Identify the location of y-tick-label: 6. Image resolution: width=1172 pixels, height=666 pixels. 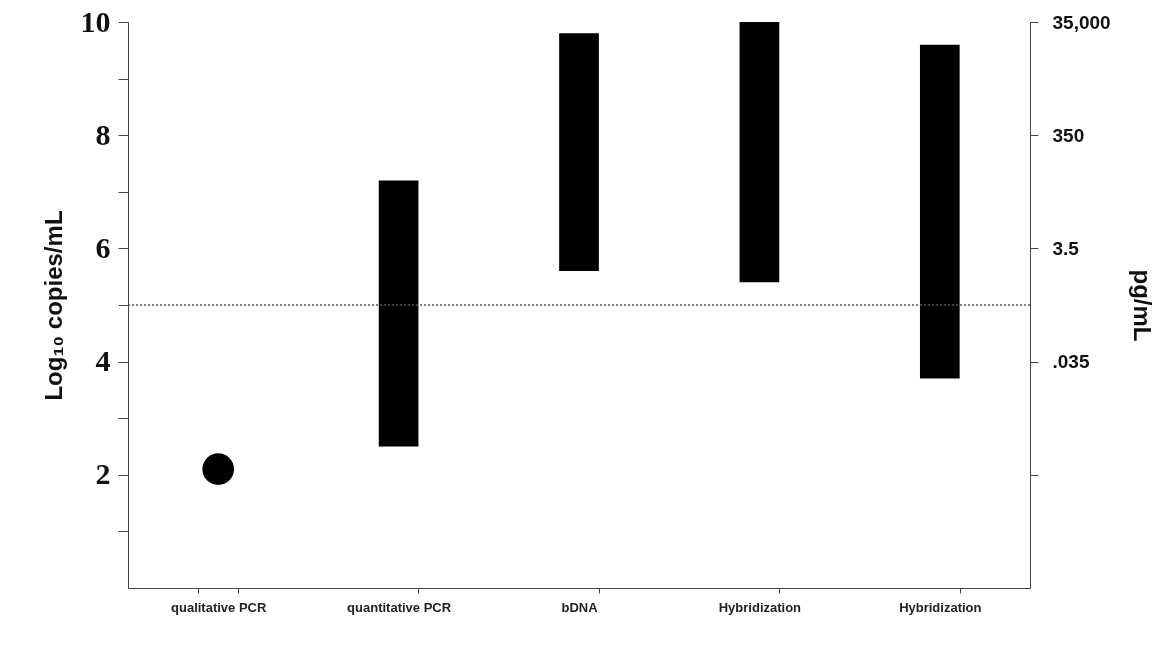
(103, 247).